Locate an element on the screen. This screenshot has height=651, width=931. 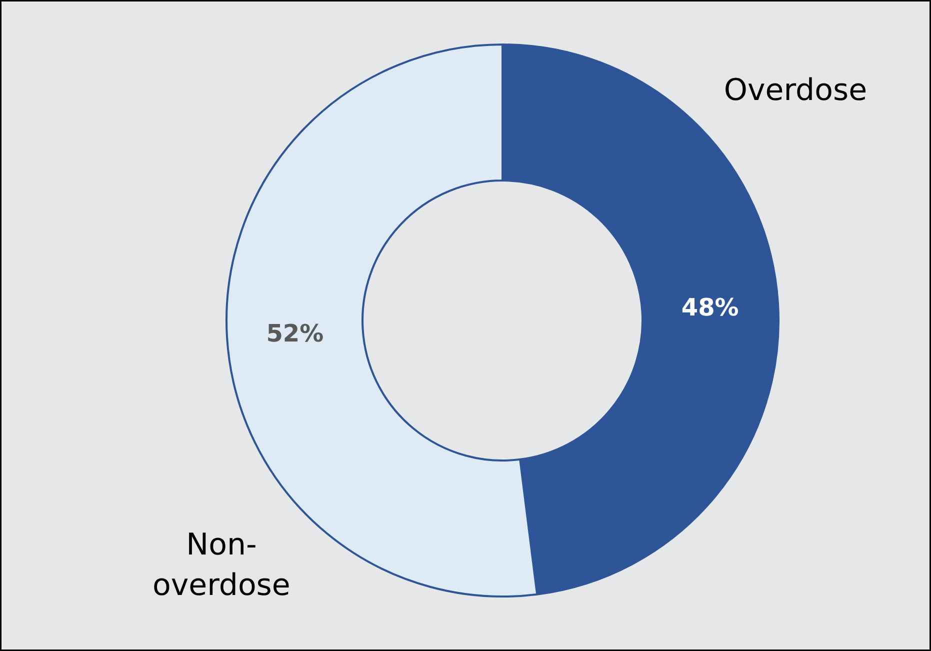
slice-label: Non-overdose is located at coordinates (221, 565).